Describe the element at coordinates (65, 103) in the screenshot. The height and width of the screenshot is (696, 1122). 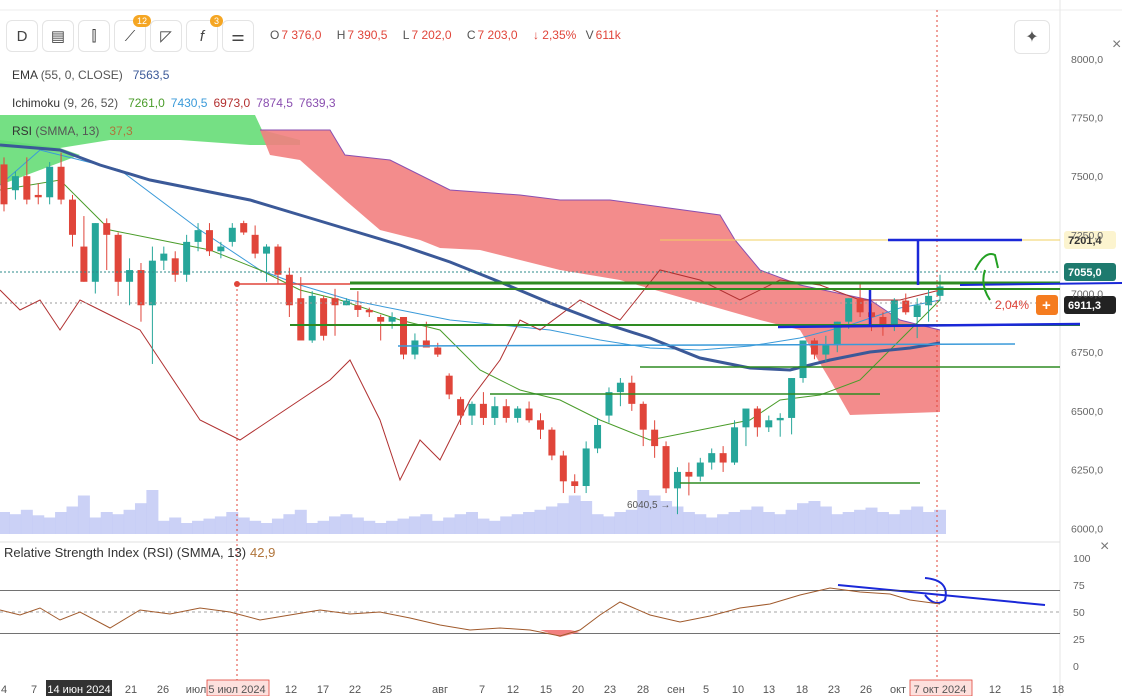
I see `ichimoku-name: Ichimoku (9, 26, 52)` at that location.